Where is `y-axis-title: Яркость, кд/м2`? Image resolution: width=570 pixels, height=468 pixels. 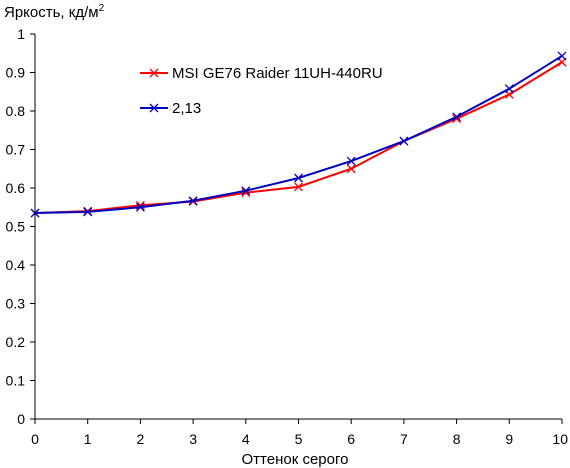 y-axis-title: Яркость, кд/м2 is located at coordinates (54, 12).